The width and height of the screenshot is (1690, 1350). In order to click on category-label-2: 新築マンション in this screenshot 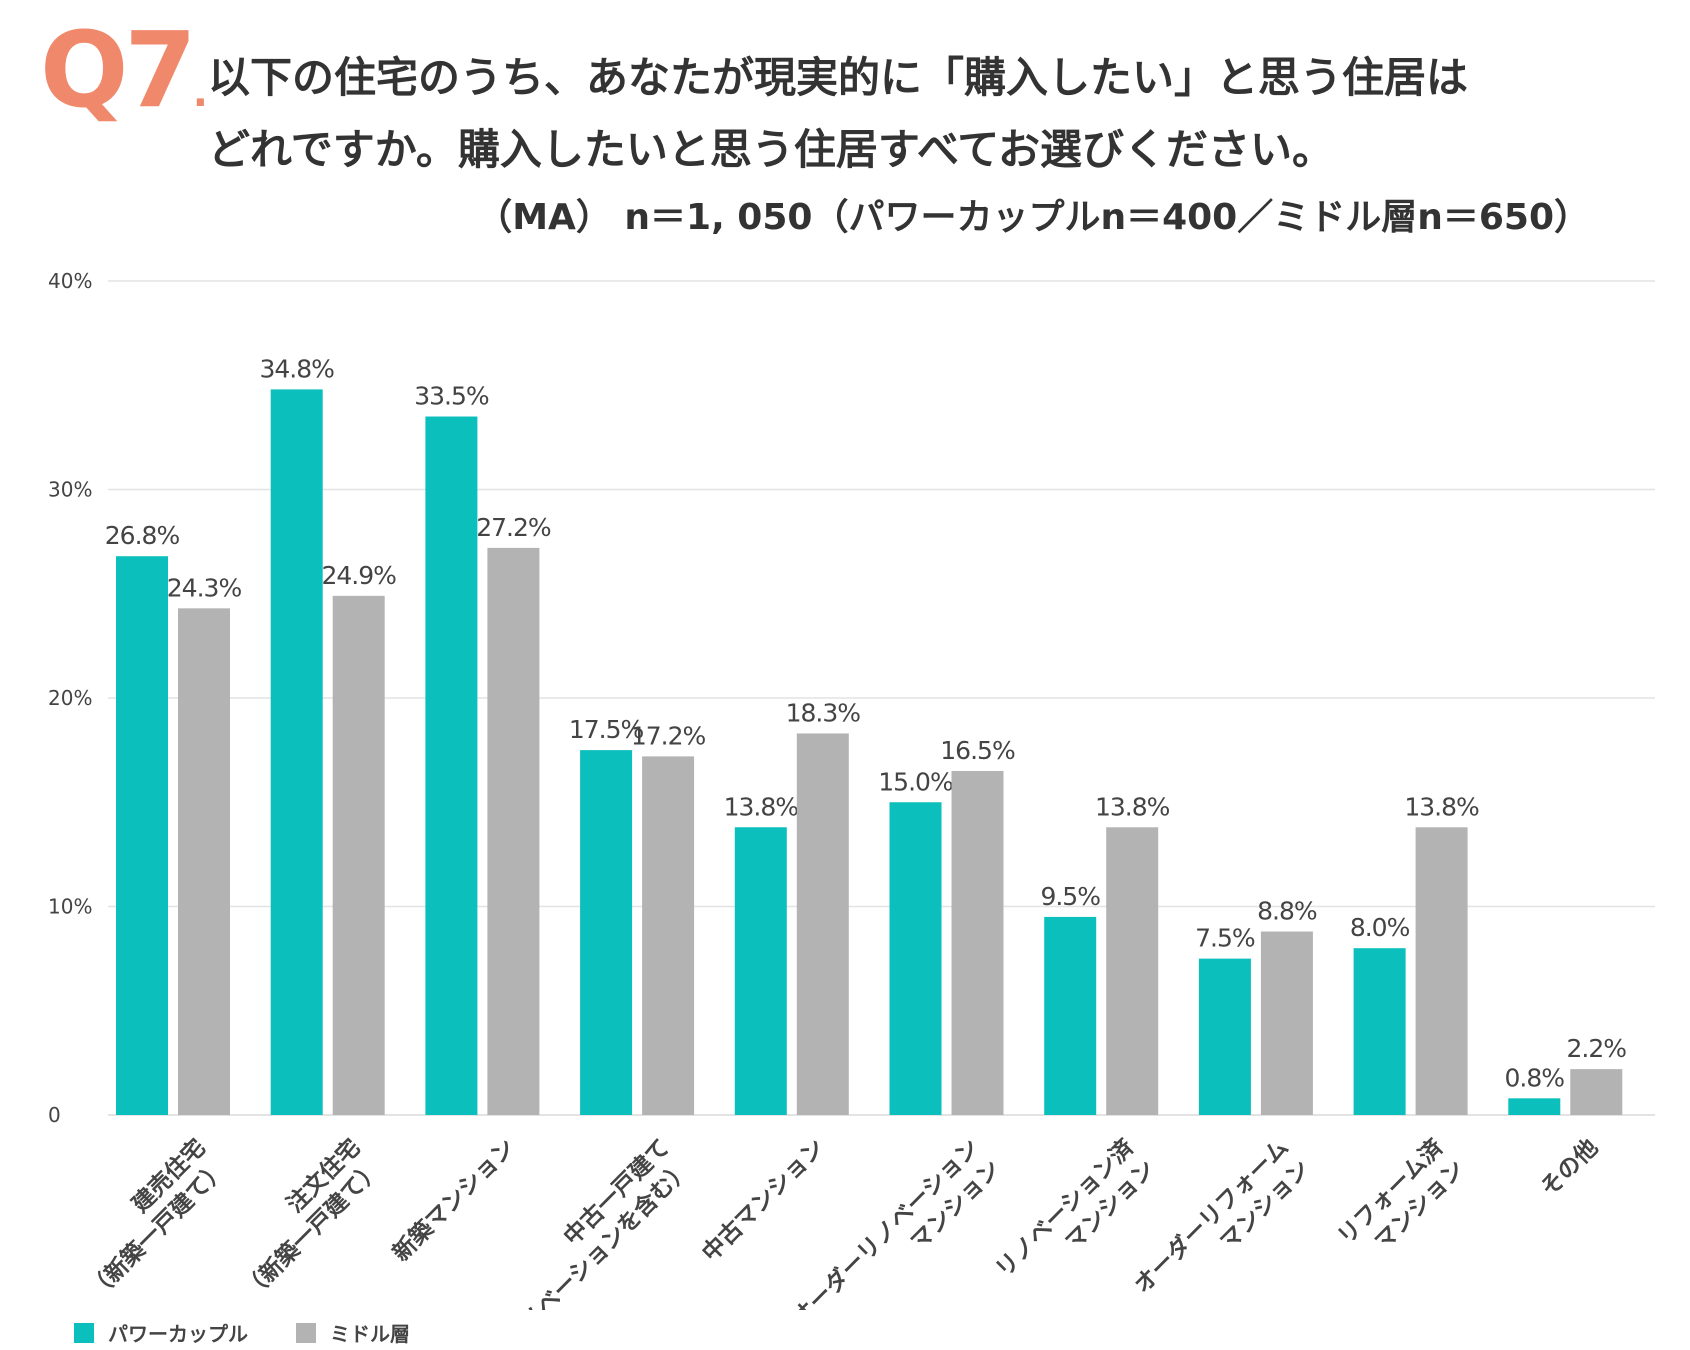, I will do `click(453, 1200)`.